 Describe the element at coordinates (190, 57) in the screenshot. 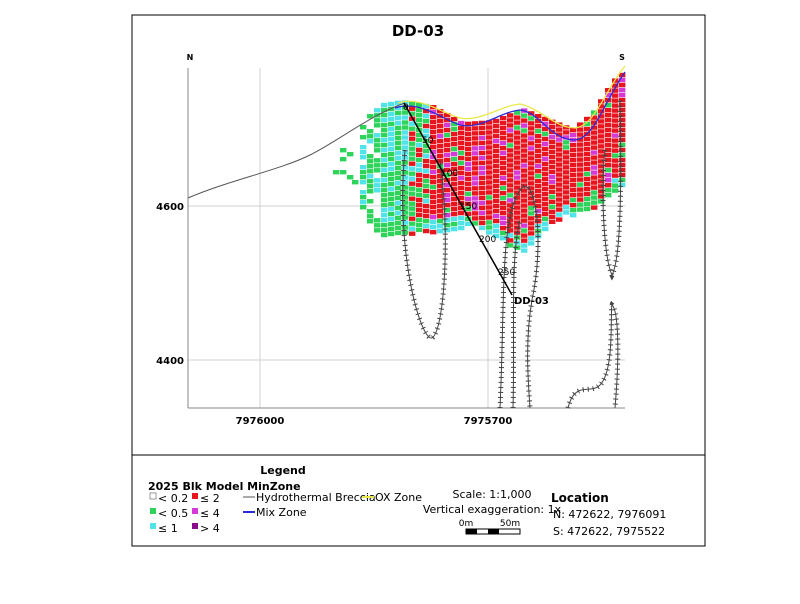

I see `north-label: N` at that location.